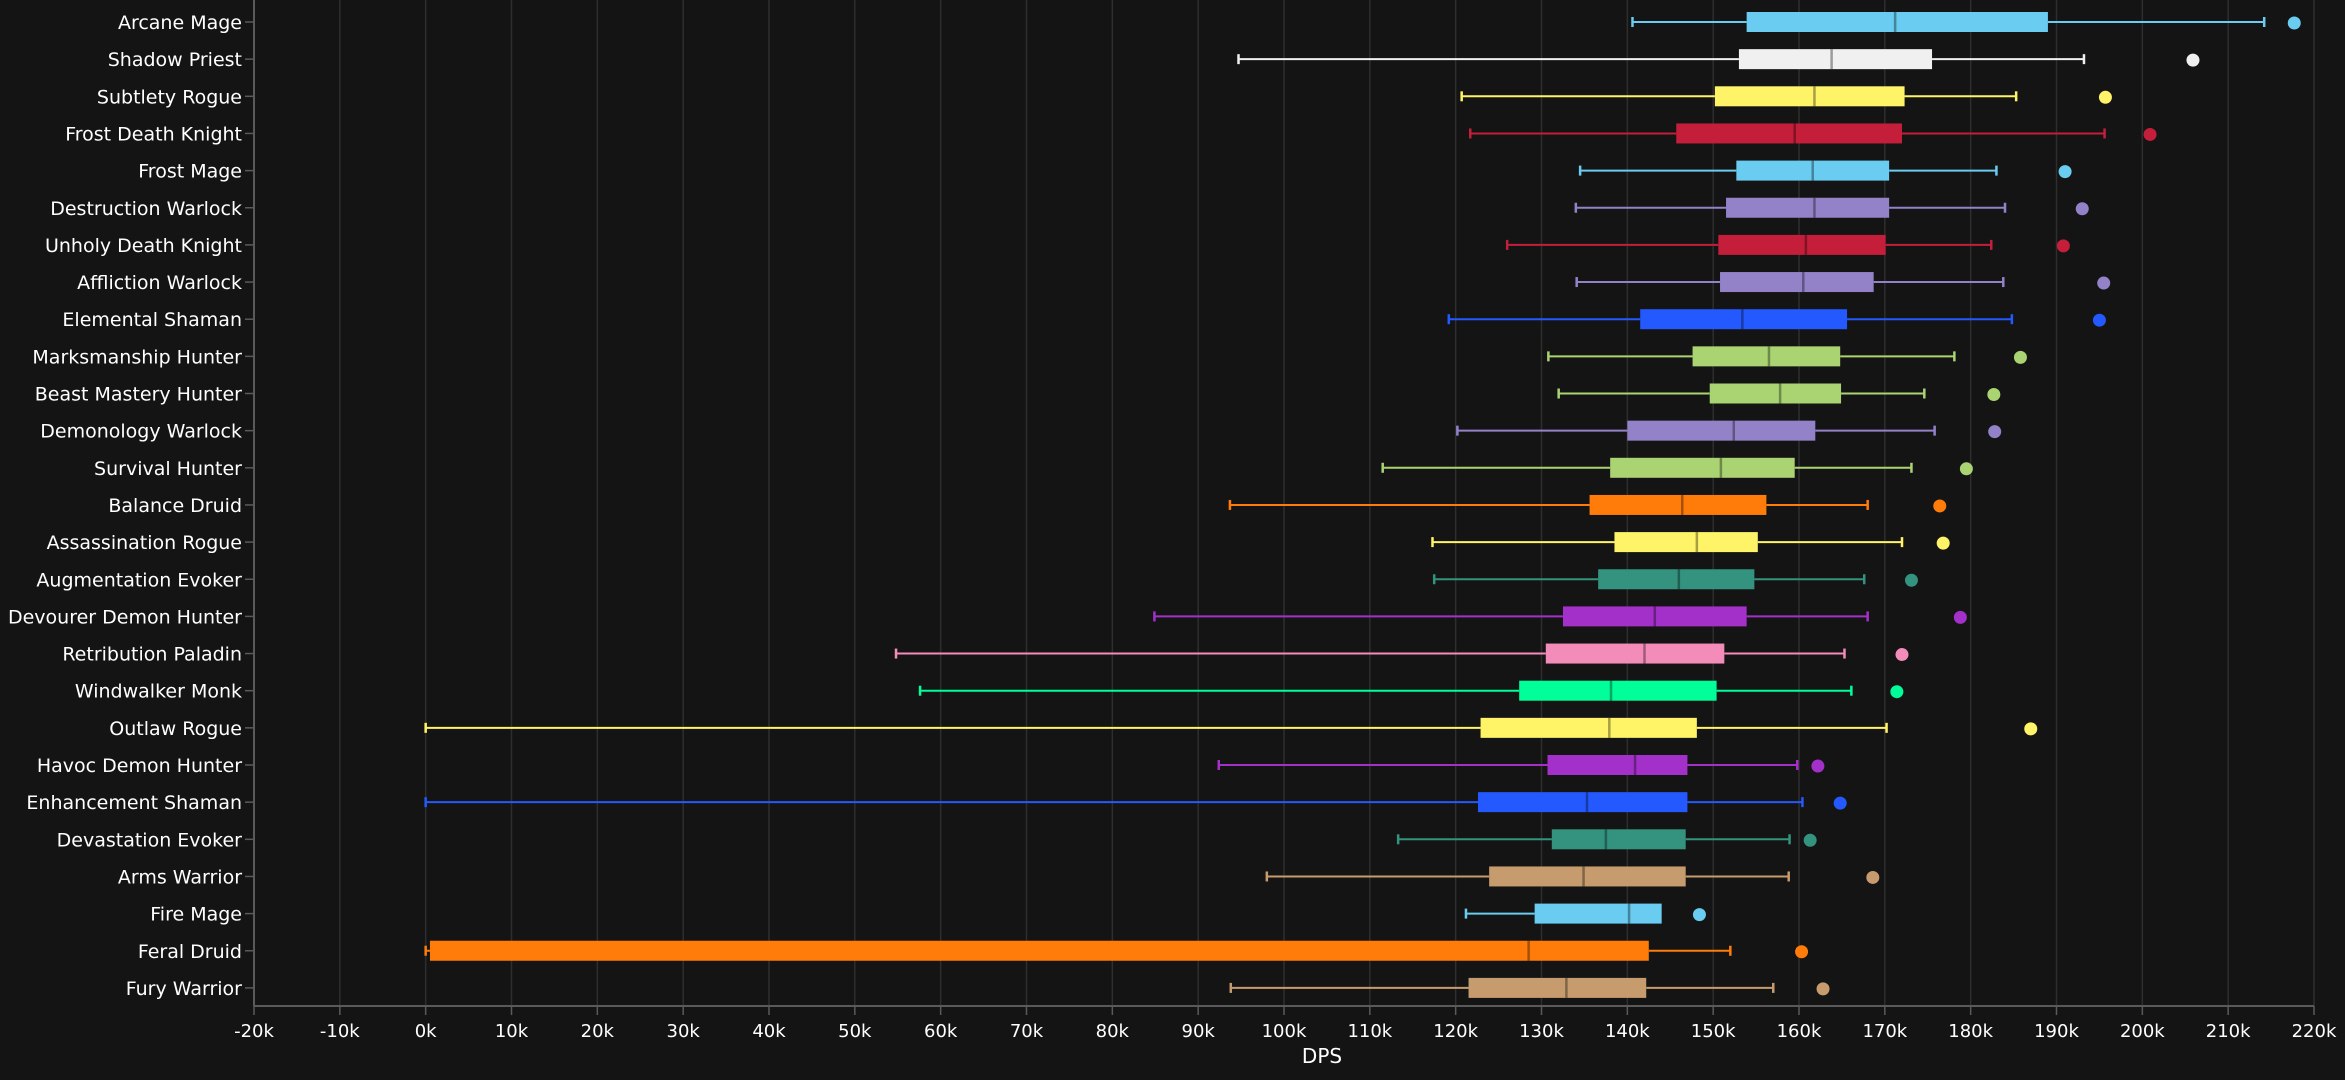 Image resolution: width=2345 pixels, height=1080 pixels. What do you see at coordinates (937, 840) in the screenshot?
I see `box-row: Devastation Evoker` at bounding box center [937, 840].